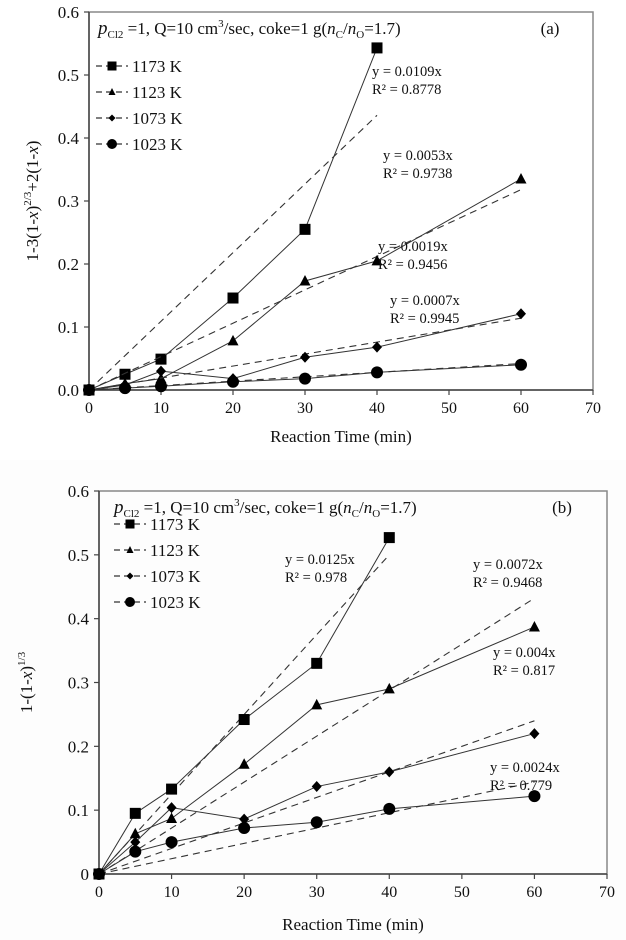  What do you see at coordinates (607, 892) in the screenshot?
I see `x-tick-label: 70` at bounding box center [607, 892].